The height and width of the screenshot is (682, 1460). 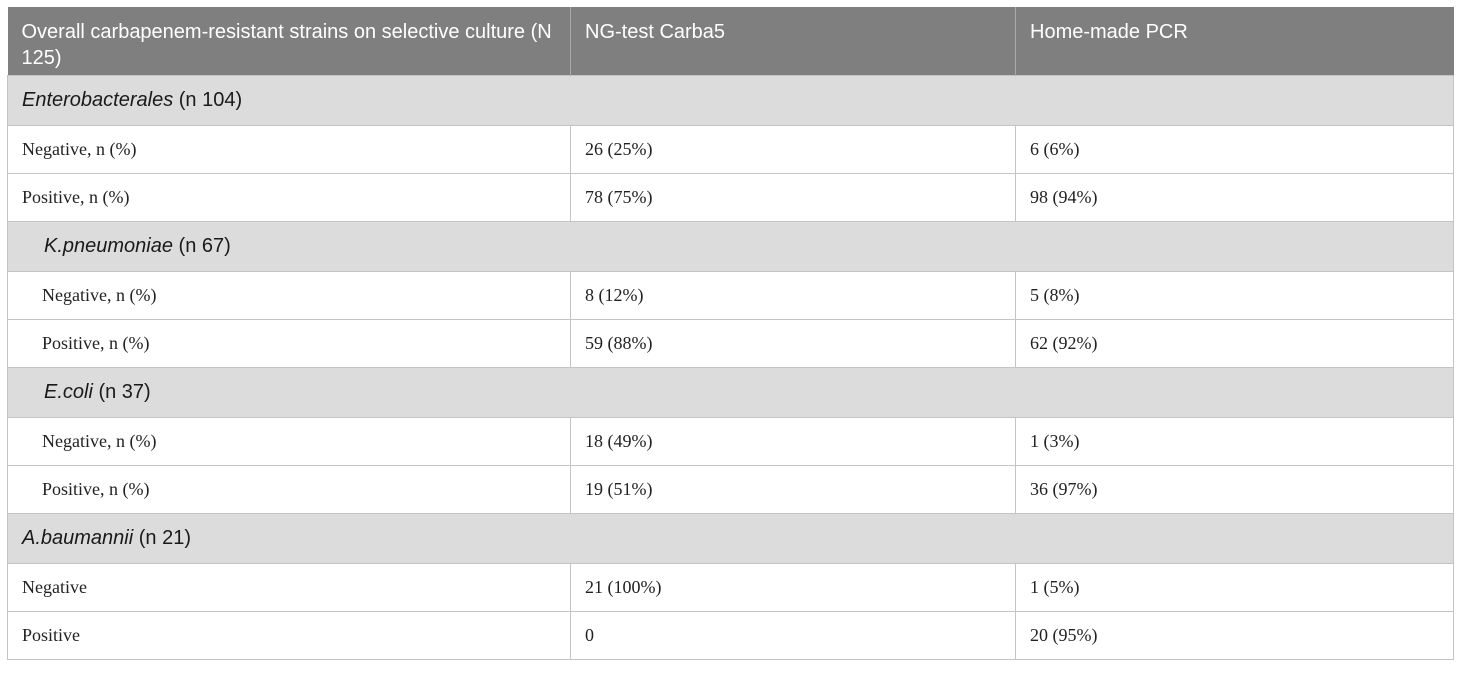 I want to click on table-row: Negative 21 (100%) 1 (5%), so click(x=730, y=587).